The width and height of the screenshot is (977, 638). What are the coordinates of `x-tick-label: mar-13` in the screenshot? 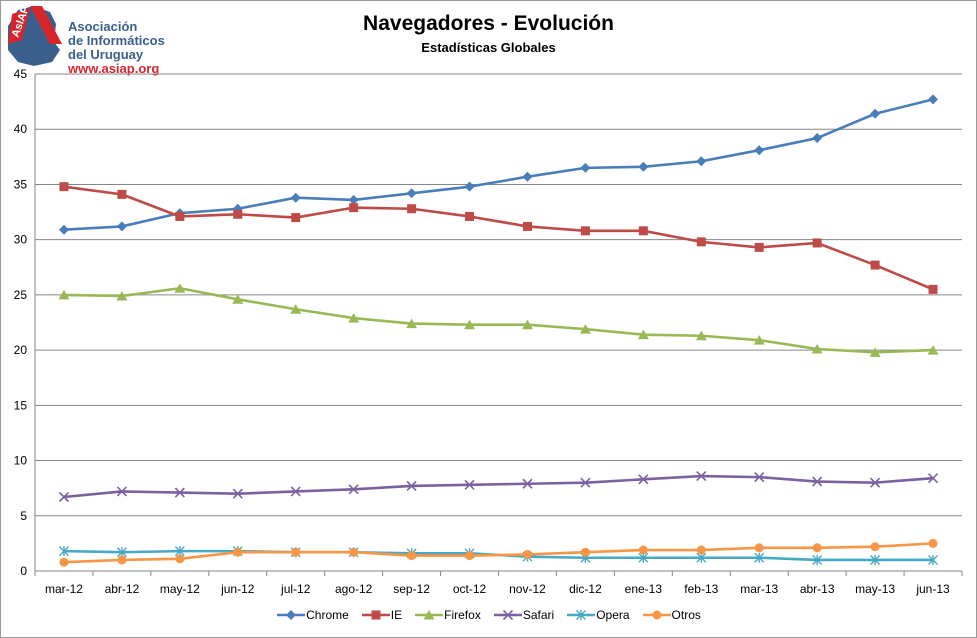 It's located at (759, 589).